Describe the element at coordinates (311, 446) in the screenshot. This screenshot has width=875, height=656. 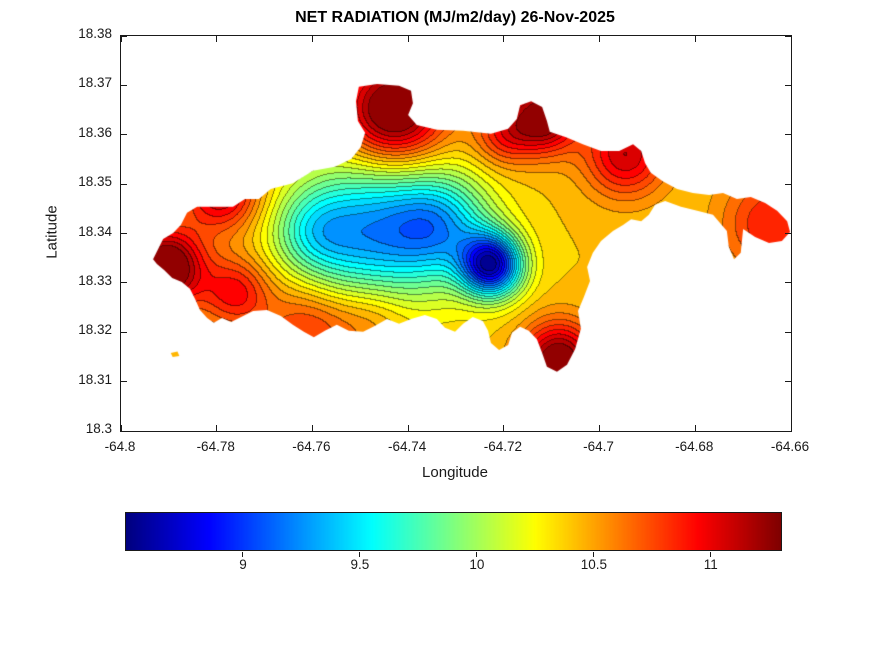
I see `x-tick-label: -64.76` at that location.